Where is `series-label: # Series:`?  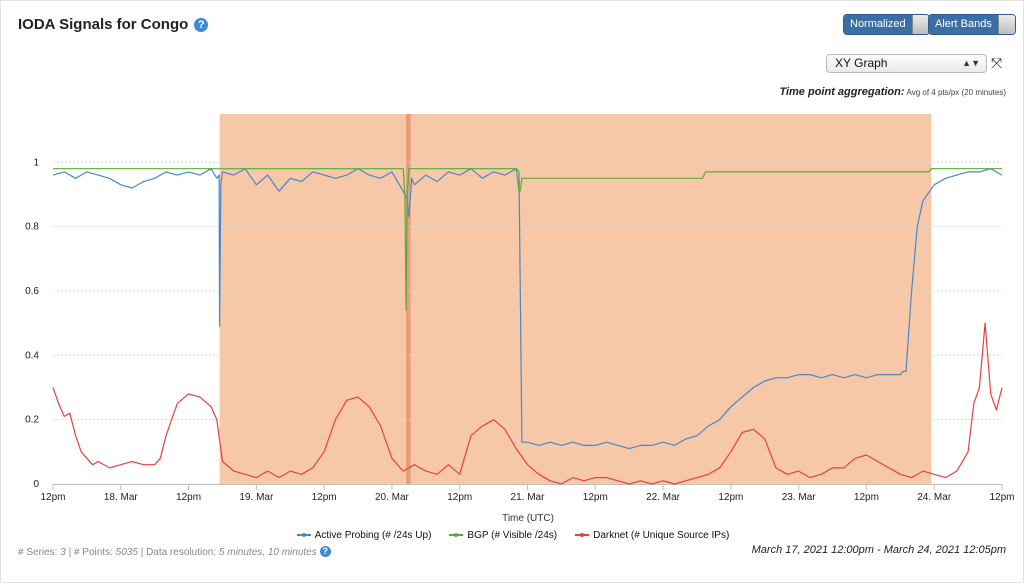
series-label: # Series: is located at coordinates (38, 552).